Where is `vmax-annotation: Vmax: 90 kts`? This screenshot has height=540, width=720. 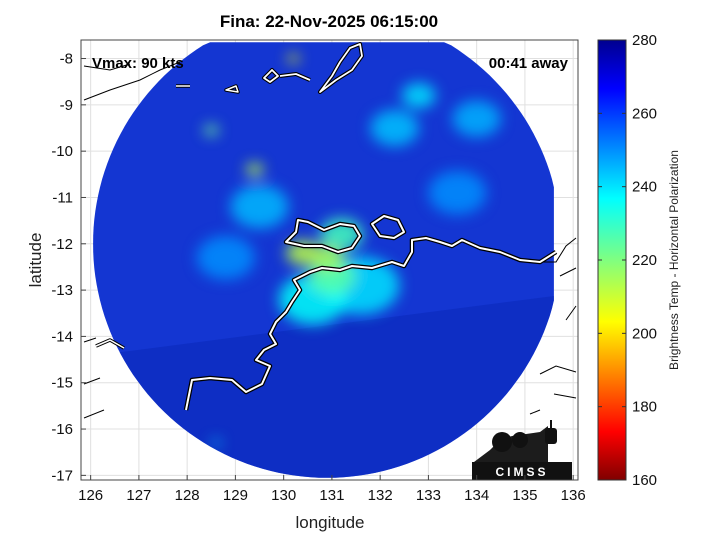 vmax-annotation: Vmax: 90 kts is located at coordinates (138, 63).